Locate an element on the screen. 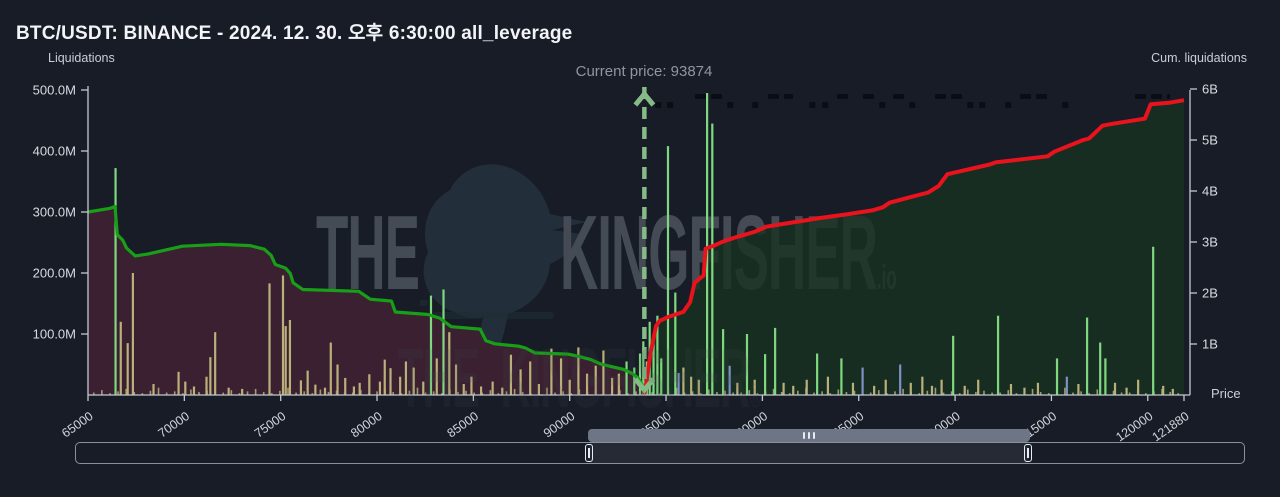  pane-scrollbar is located at coordinates (809, 435).